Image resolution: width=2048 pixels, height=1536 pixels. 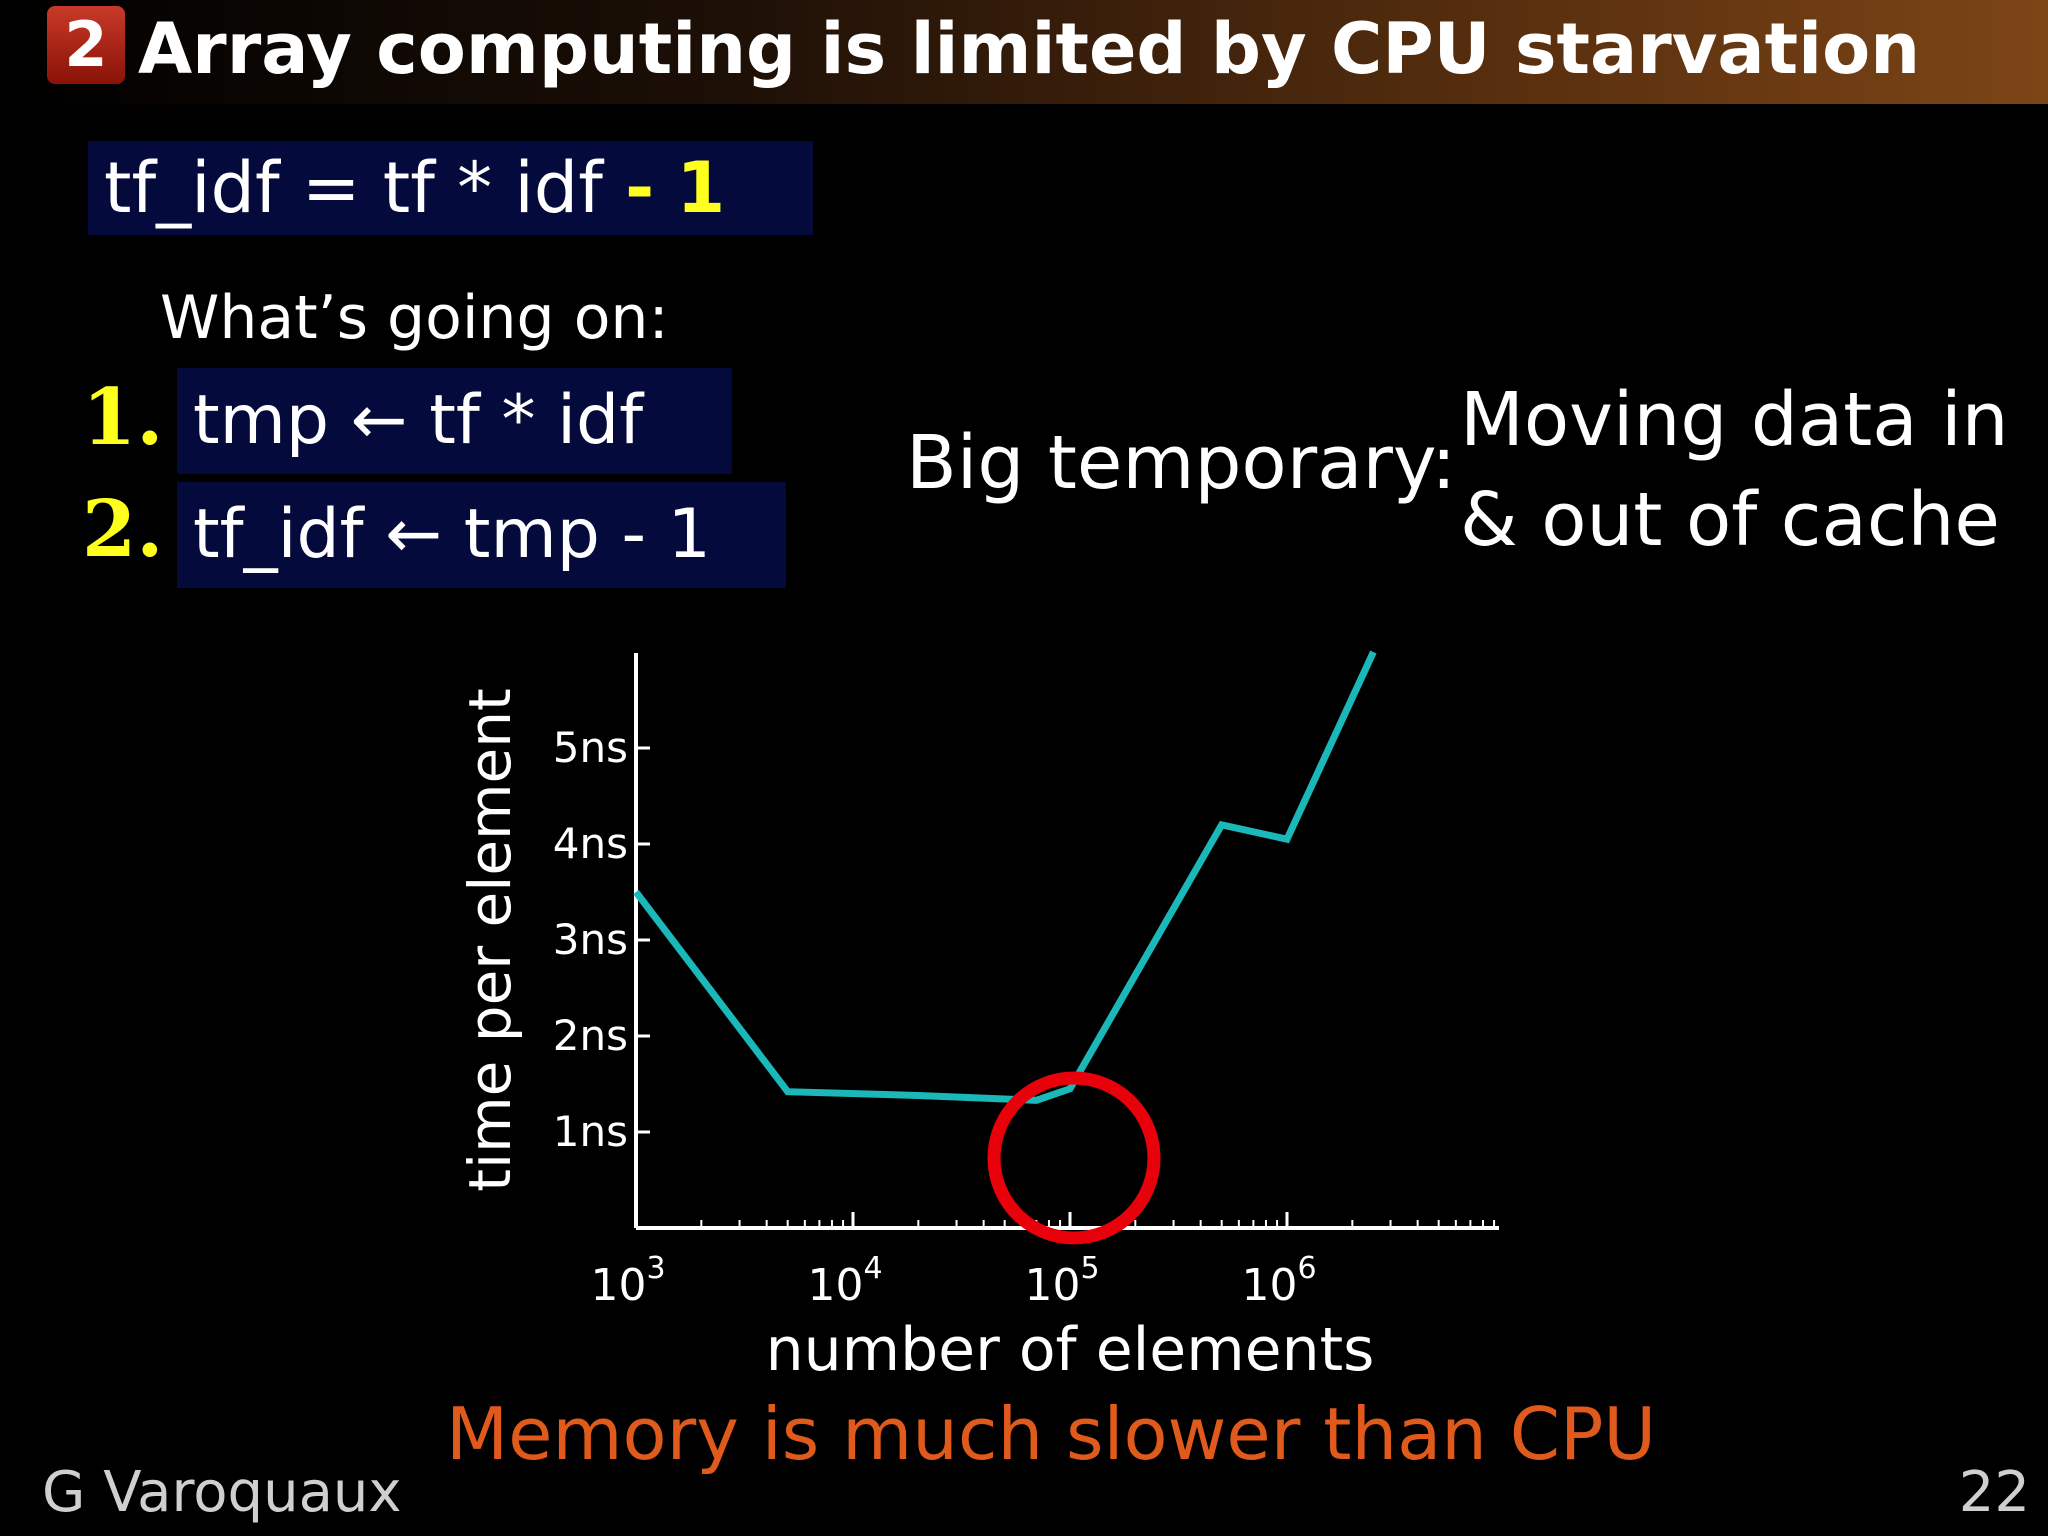 What do you see at coordinates (123, 529) in the screenshot?
I see `step-2-number: 2.` at bounding box center [123, 529].